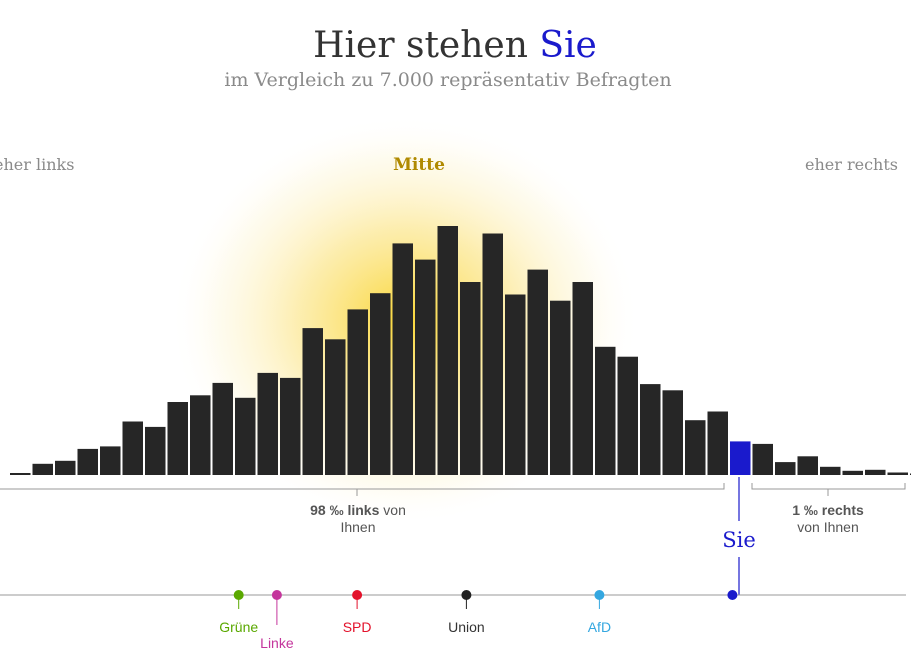 The image size is (911, 659). Describe the element at coordinates (277, 643) in the screenshot. I see `party-label: Linke` at that location.